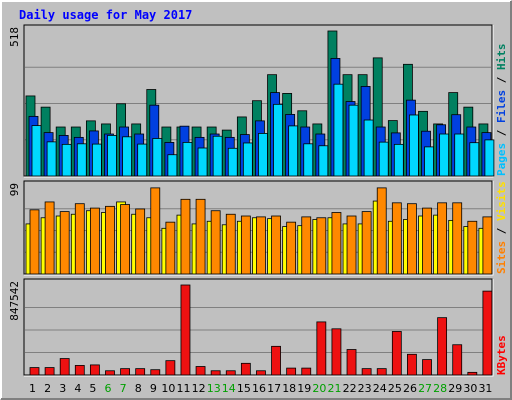  Describe the element at coordinates (244, 388) in the screenshot. I see `x-tick-label: 15` at that location.